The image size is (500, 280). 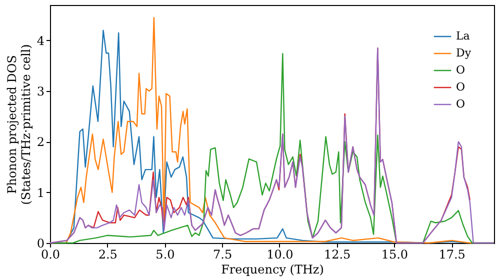 I want to click on x-tick-label: 17.5, so click(x=452, y=255).